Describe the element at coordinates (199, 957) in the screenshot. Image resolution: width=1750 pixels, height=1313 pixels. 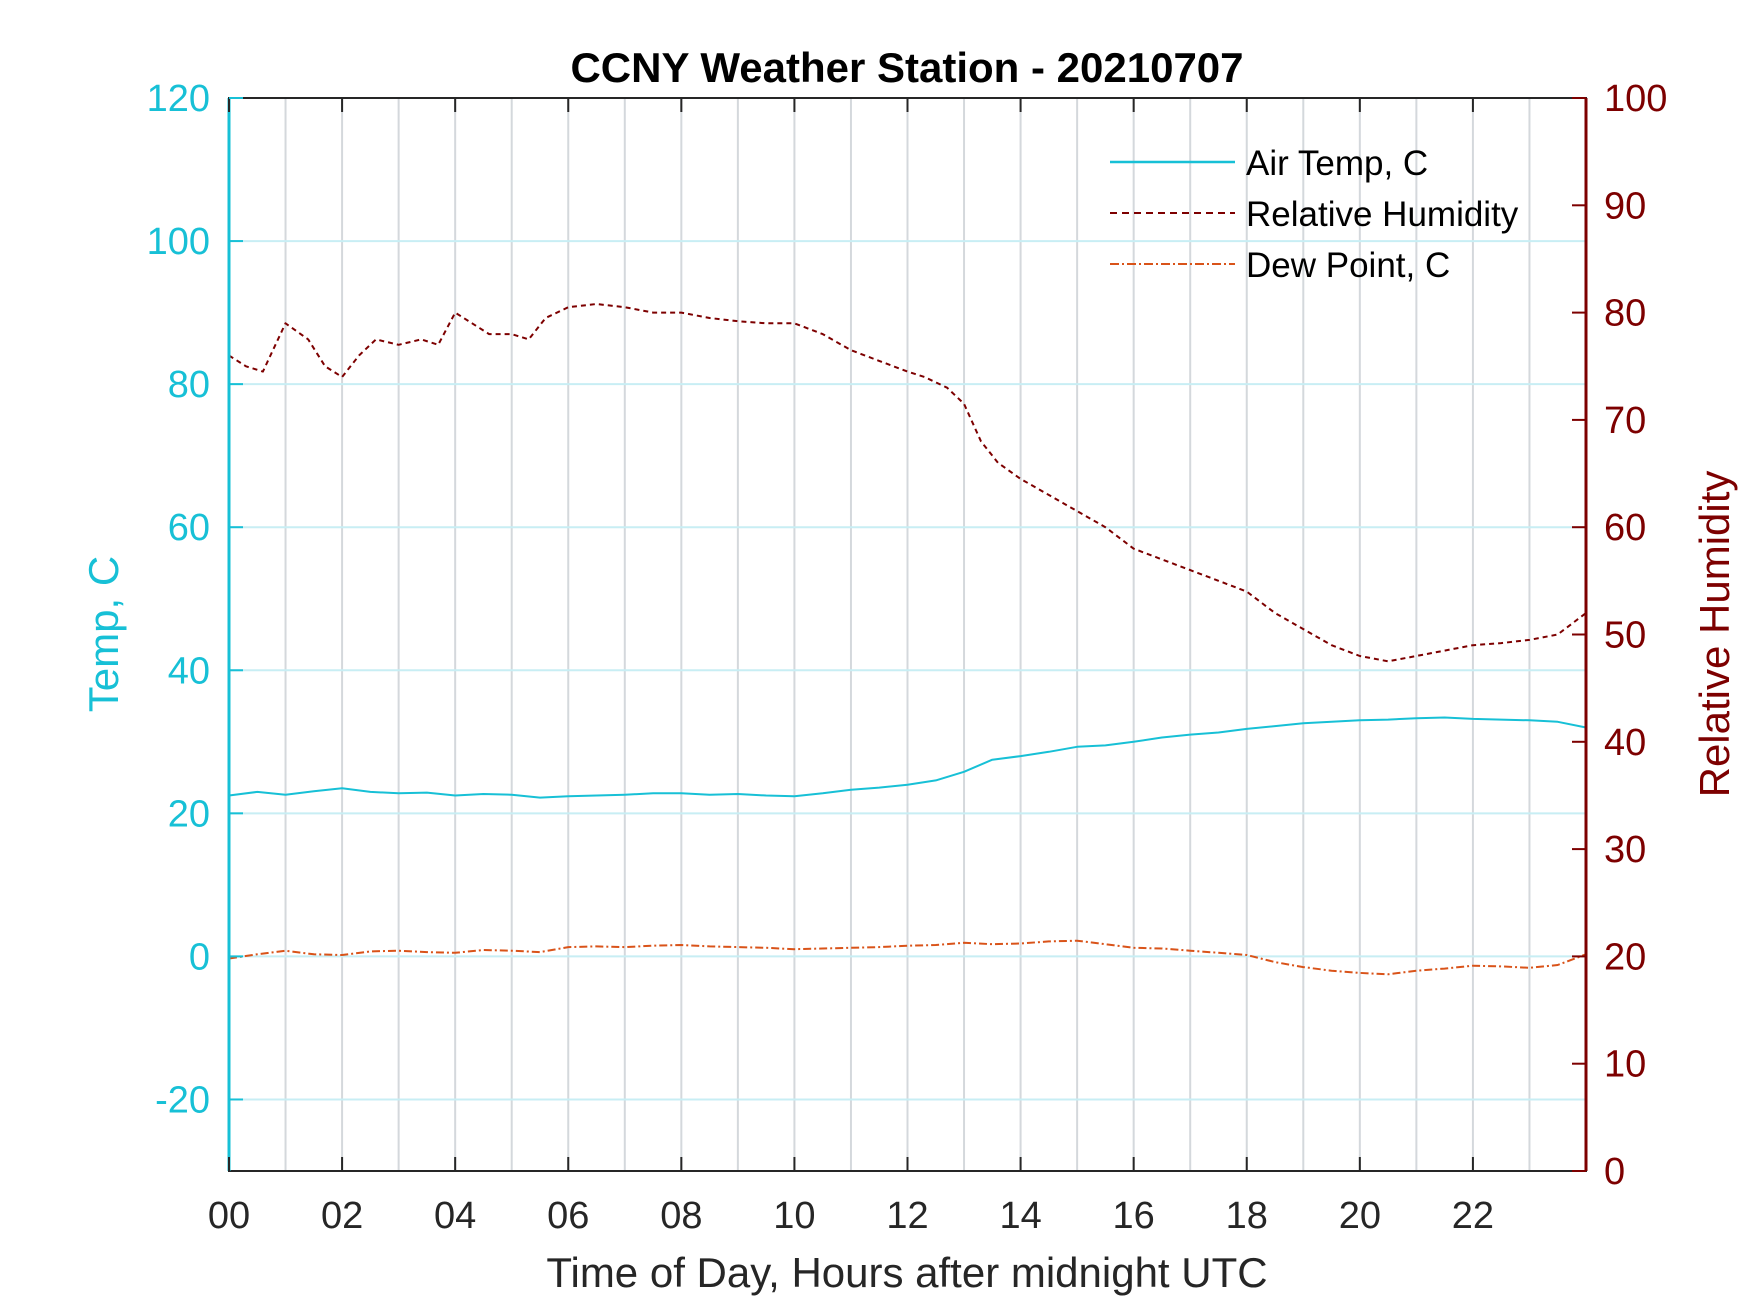
I see `y-left-tick-label-1: 0` at that location.